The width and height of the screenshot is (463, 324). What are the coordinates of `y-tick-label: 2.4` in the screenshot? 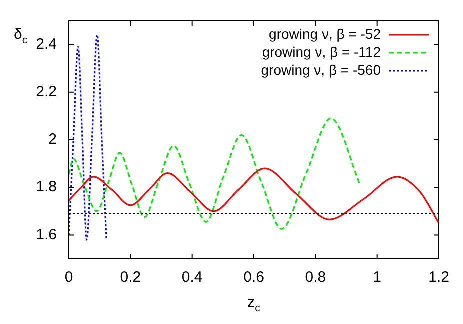 It's located at (46, 44).